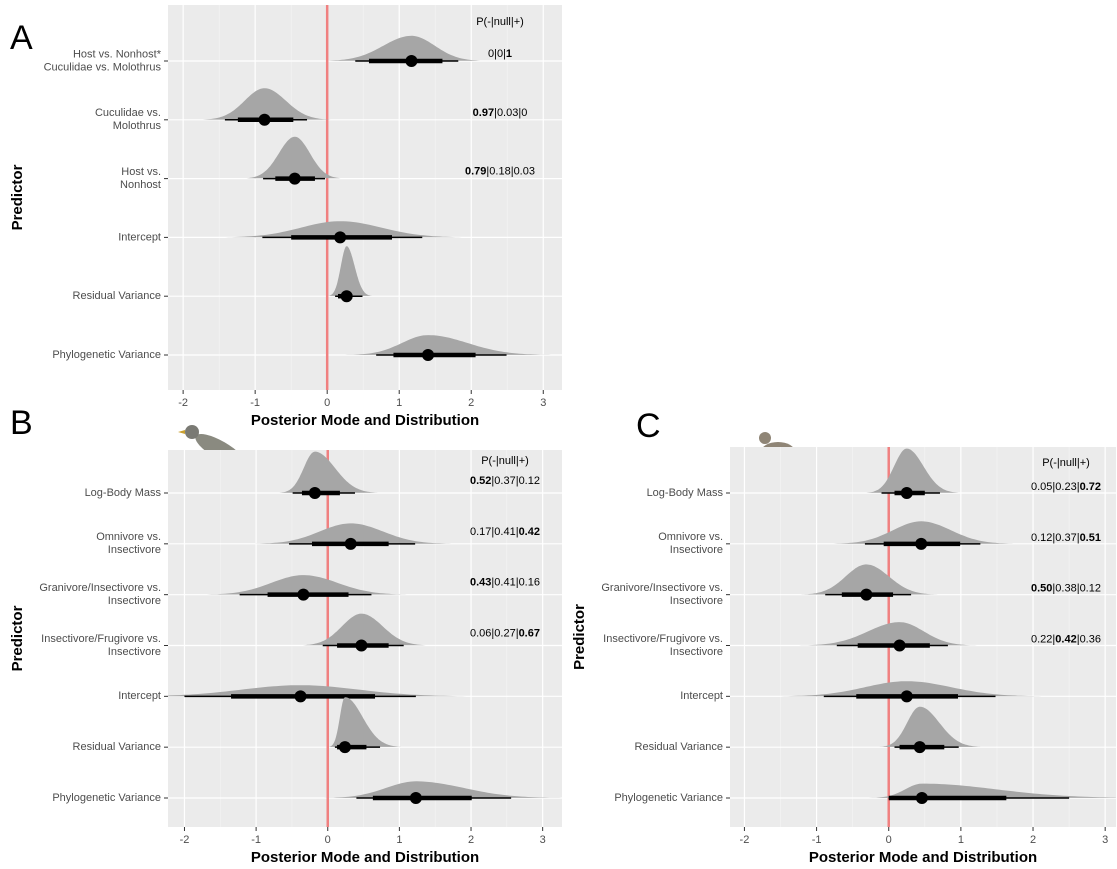  Describe the element at coordinates (117, 54) in the screenshot. I see `y-tick-label: Host vs. Nonhost*` at that location.